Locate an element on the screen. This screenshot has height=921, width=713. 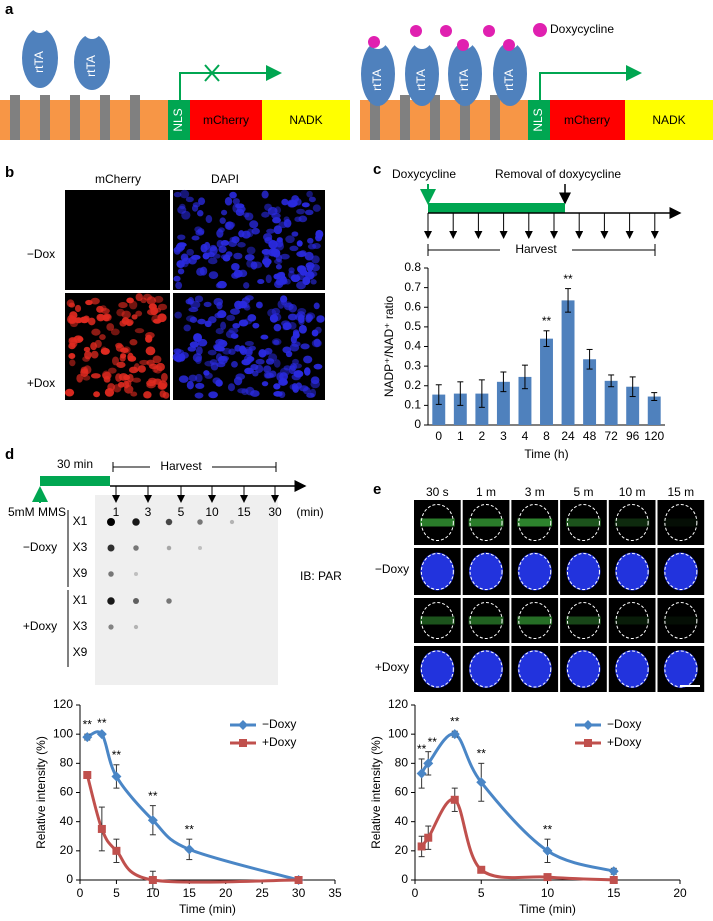
timeline-d: 30 min 5mM MMS Harvest (min) is located at coordinates (166, 488).